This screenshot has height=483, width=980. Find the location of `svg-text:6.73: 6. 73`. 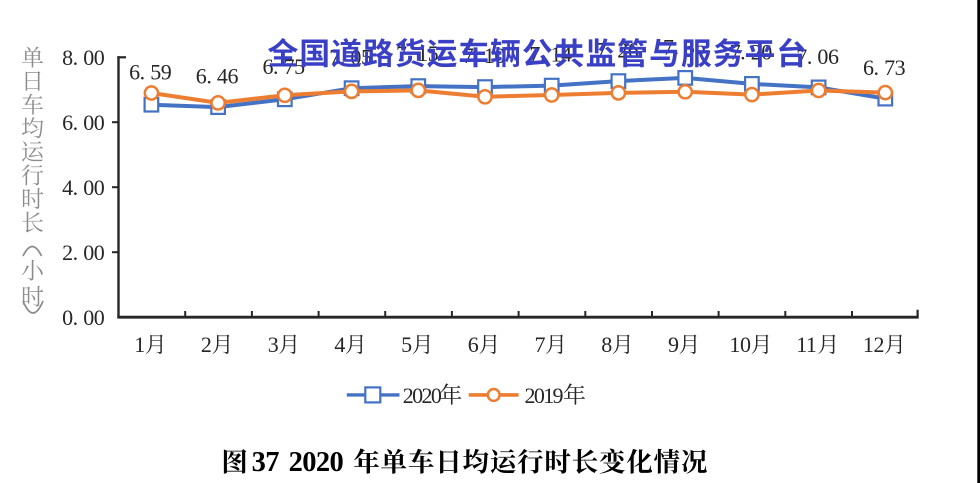

svg-text:6.73: 6. 73 is located at coordinates (884, 67).